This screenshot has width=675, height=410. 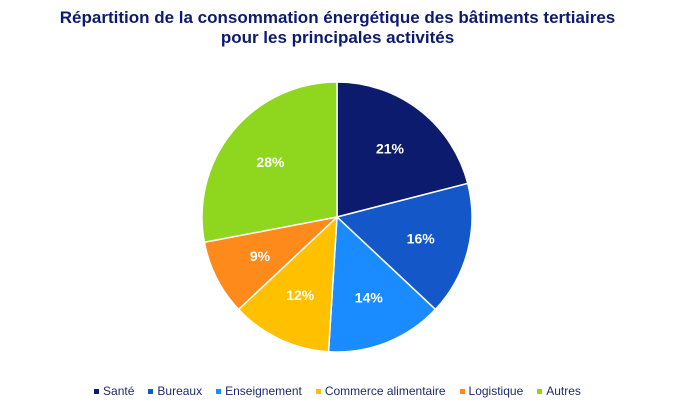 I want to click on pie-slice-autres, so click(x=269, y=162).